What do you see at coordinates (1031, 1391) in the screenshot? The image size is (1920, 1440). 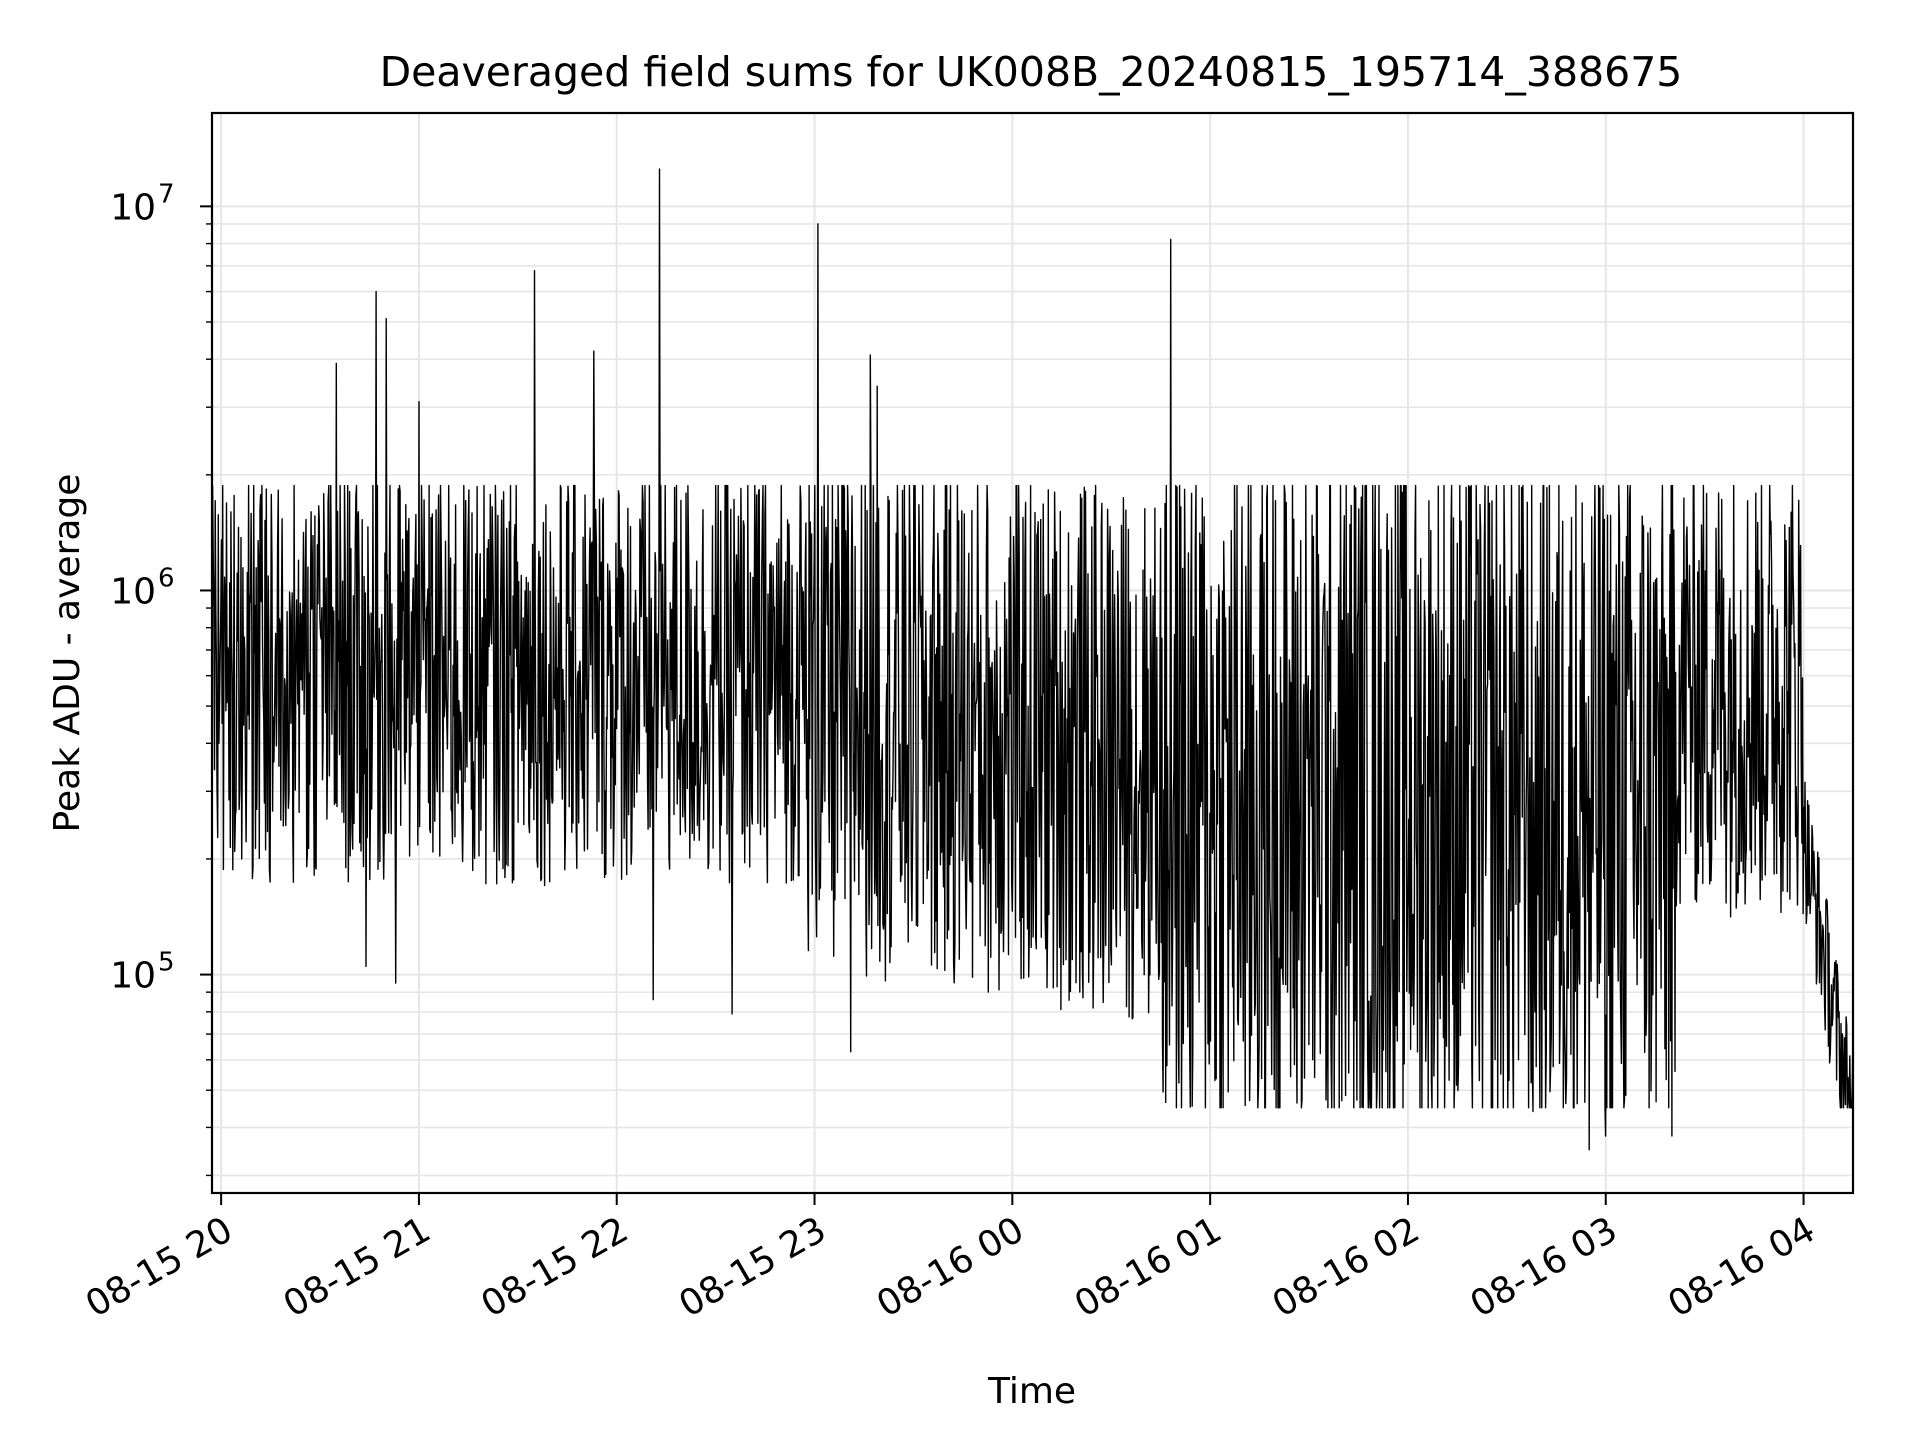 I see `x-axis-label: Time` at bounding box center [1031, 1391].